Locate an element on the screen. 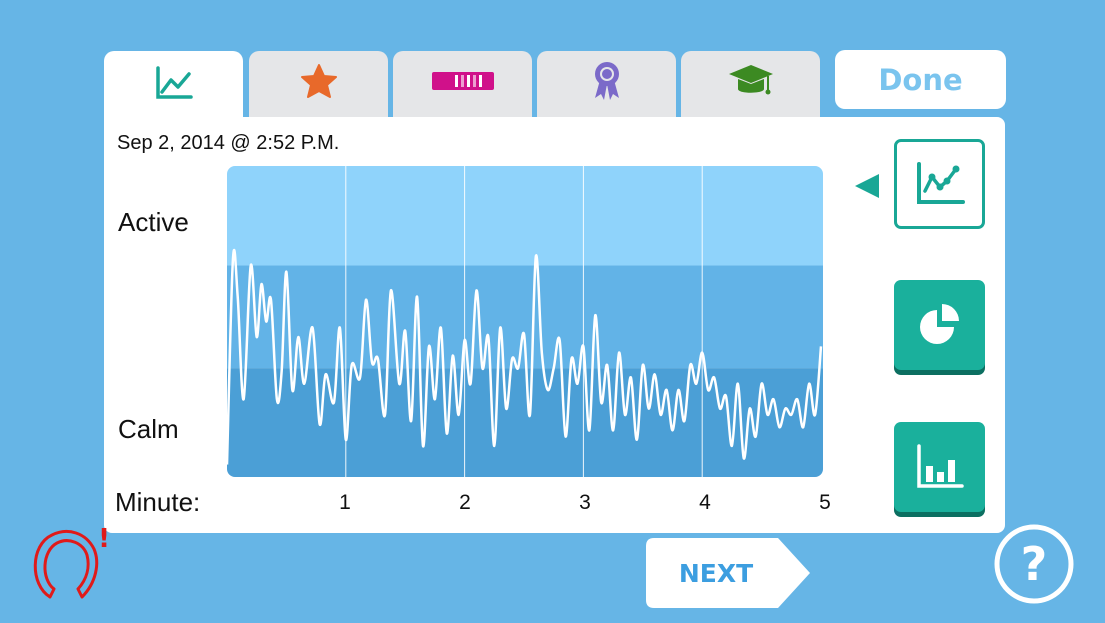  line-chart-icon is located at coordinates (174, 82).